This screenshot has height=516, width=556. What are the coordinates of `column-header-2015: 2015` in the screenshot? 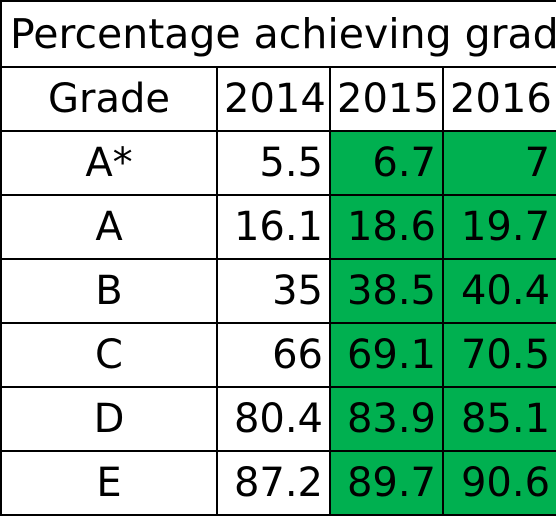 It's located at (386, 99).